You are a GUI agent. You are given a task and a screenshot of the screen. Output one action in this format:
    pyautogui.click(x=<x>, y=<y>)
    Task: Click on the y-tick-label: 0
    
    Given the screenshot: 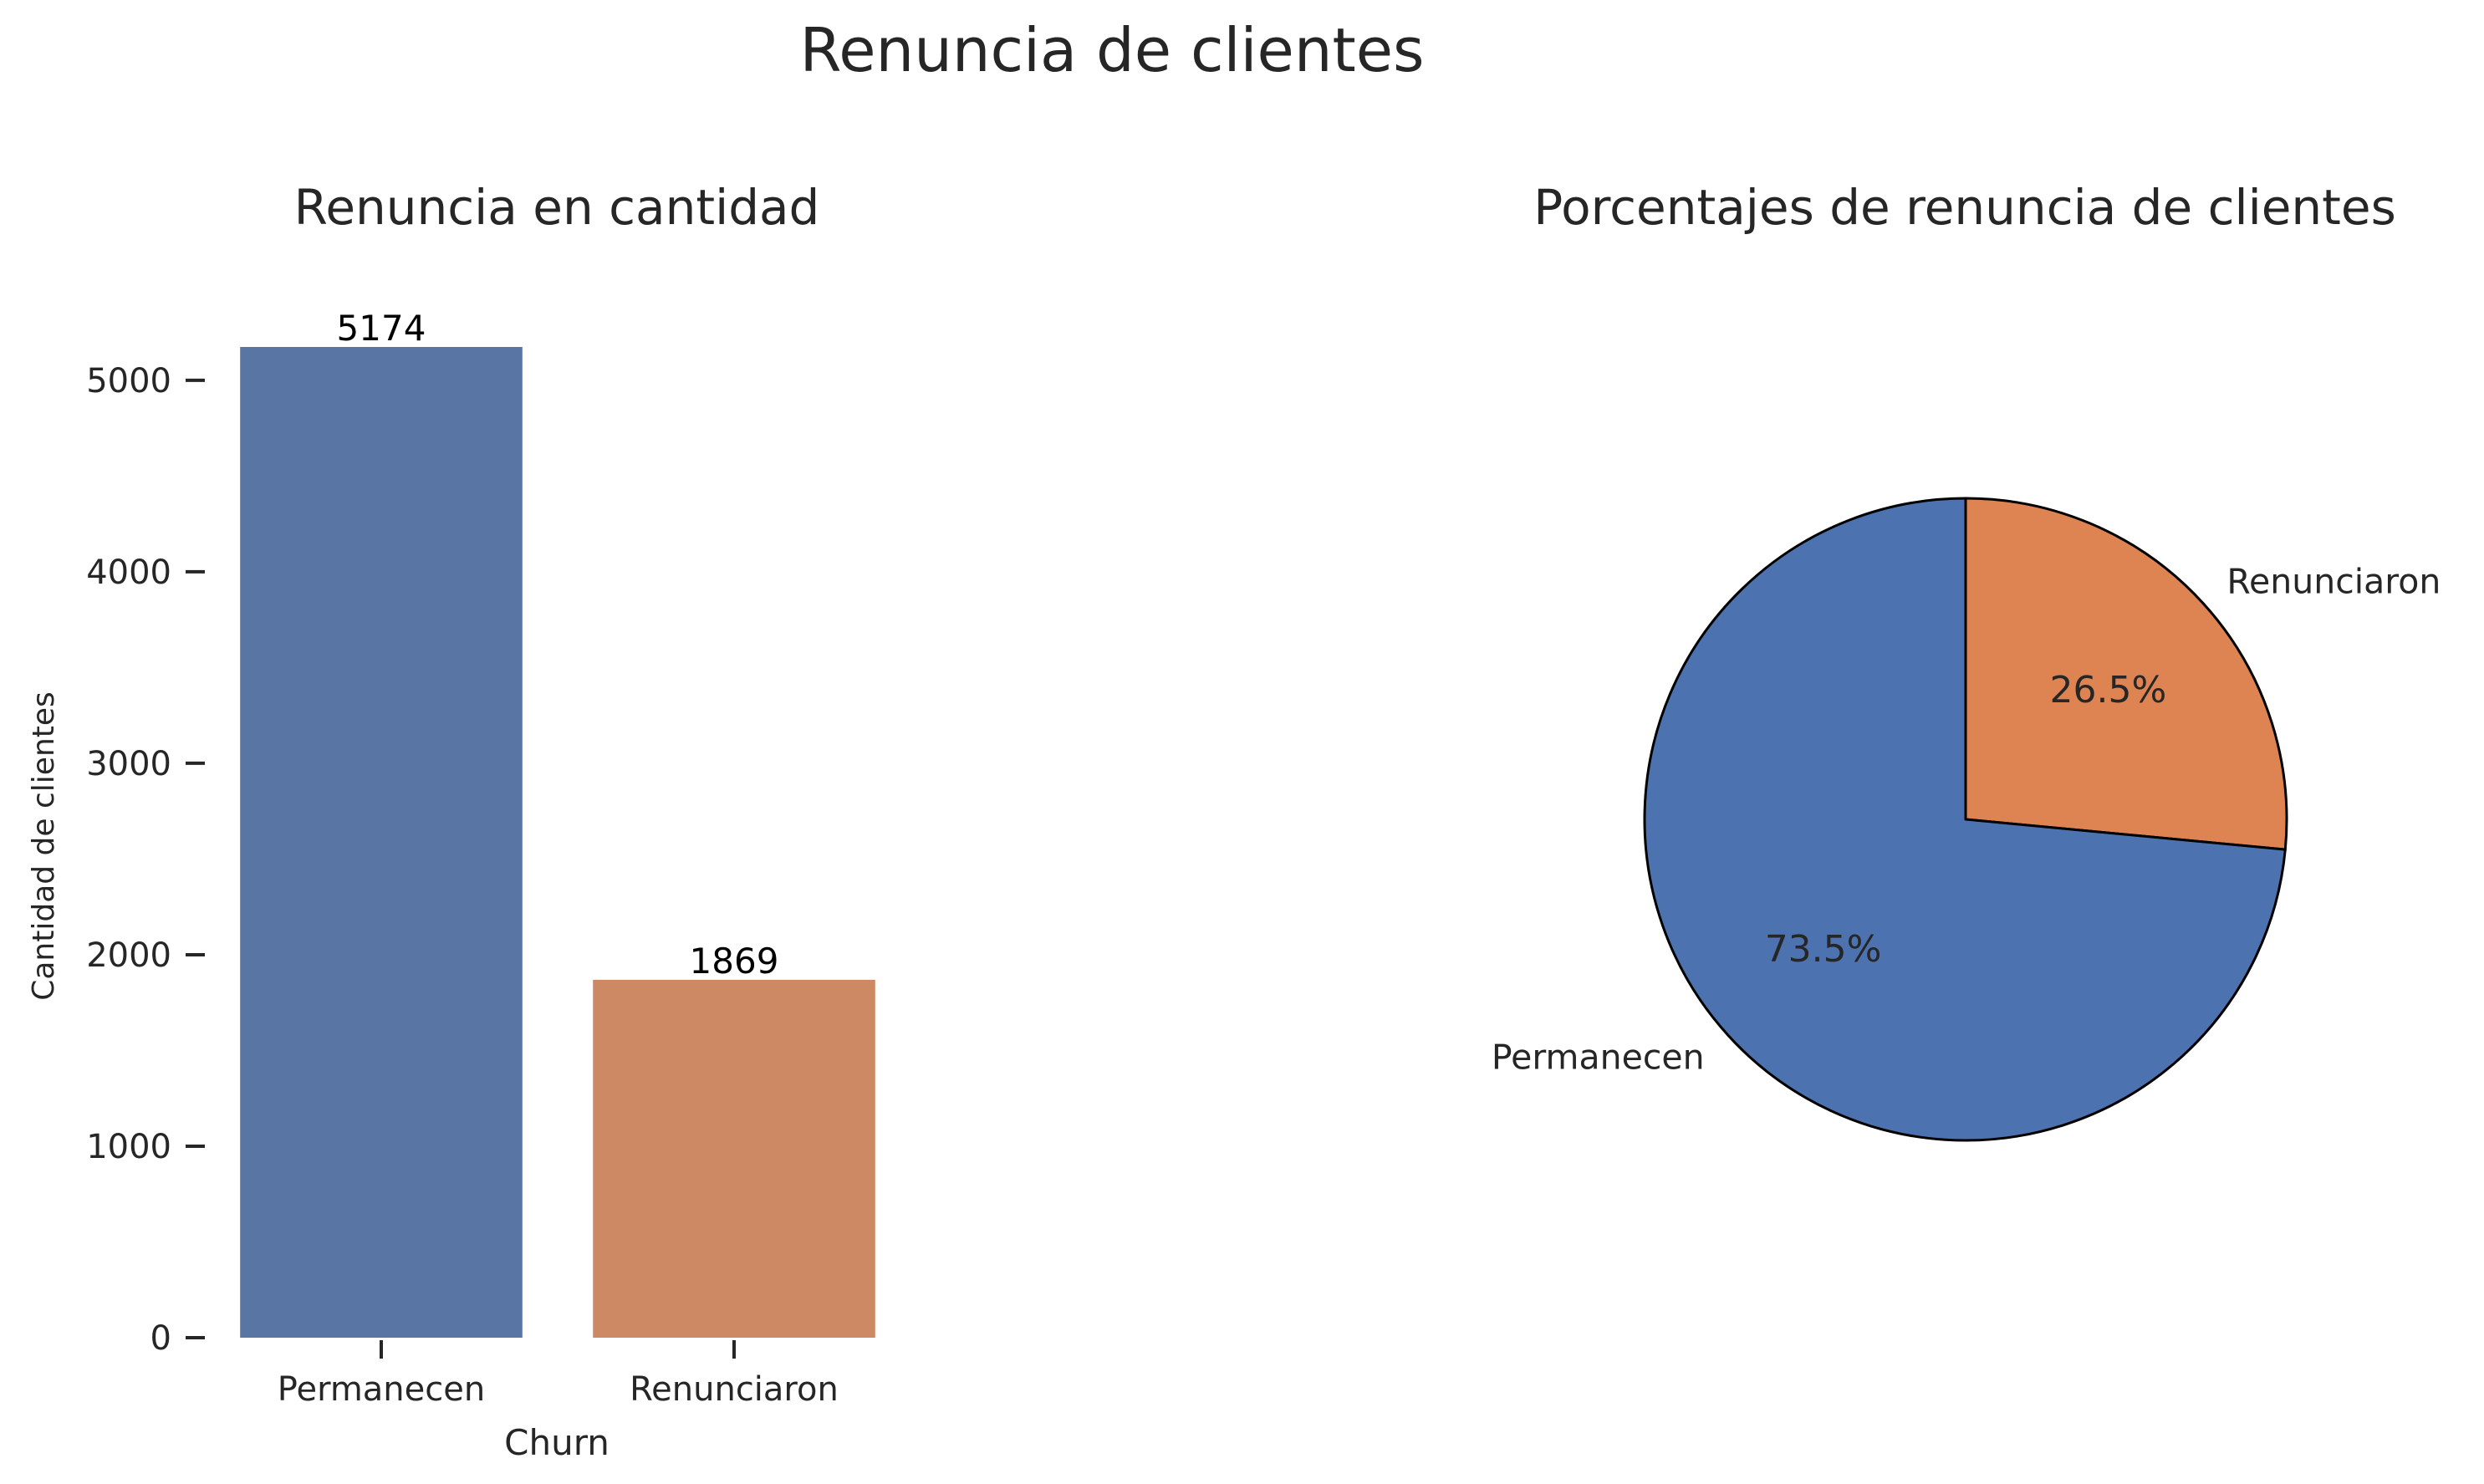 What is the action you would take?
    pyautogui.click(x=160, y=1338)
    